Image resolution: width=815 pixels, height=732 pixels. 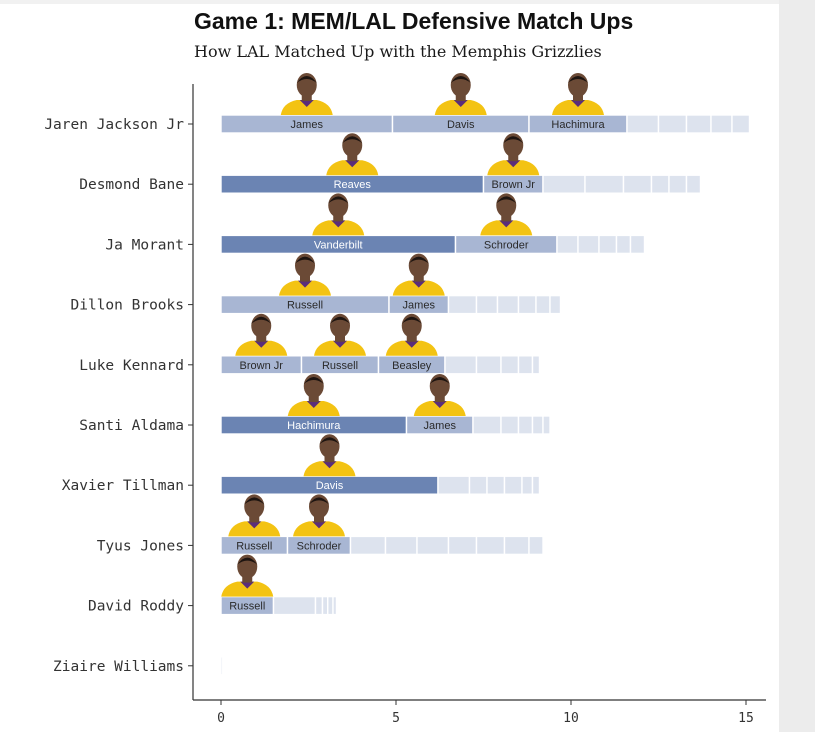 I want to click on bar-row-jaren-jackson-jr: James Davis Hachimura, so click(x=485, y=124).